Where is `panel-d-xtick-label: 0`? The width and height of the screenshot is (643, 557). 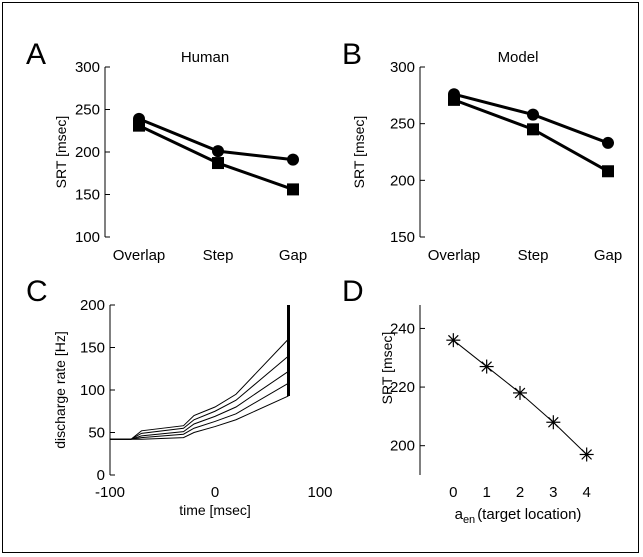
panel-d-xtick-label: 0 is located at coordinates (453, 492).